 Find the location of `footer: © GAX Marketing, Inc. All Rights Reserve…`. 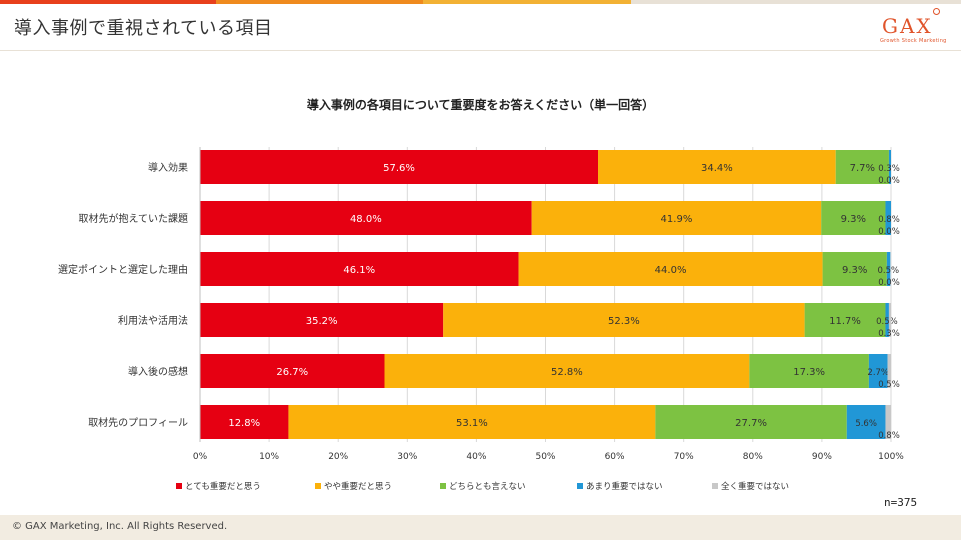

footer: © GAX Marketing, Inc. All Rights Reserve… is located at coordinates (480, 527).